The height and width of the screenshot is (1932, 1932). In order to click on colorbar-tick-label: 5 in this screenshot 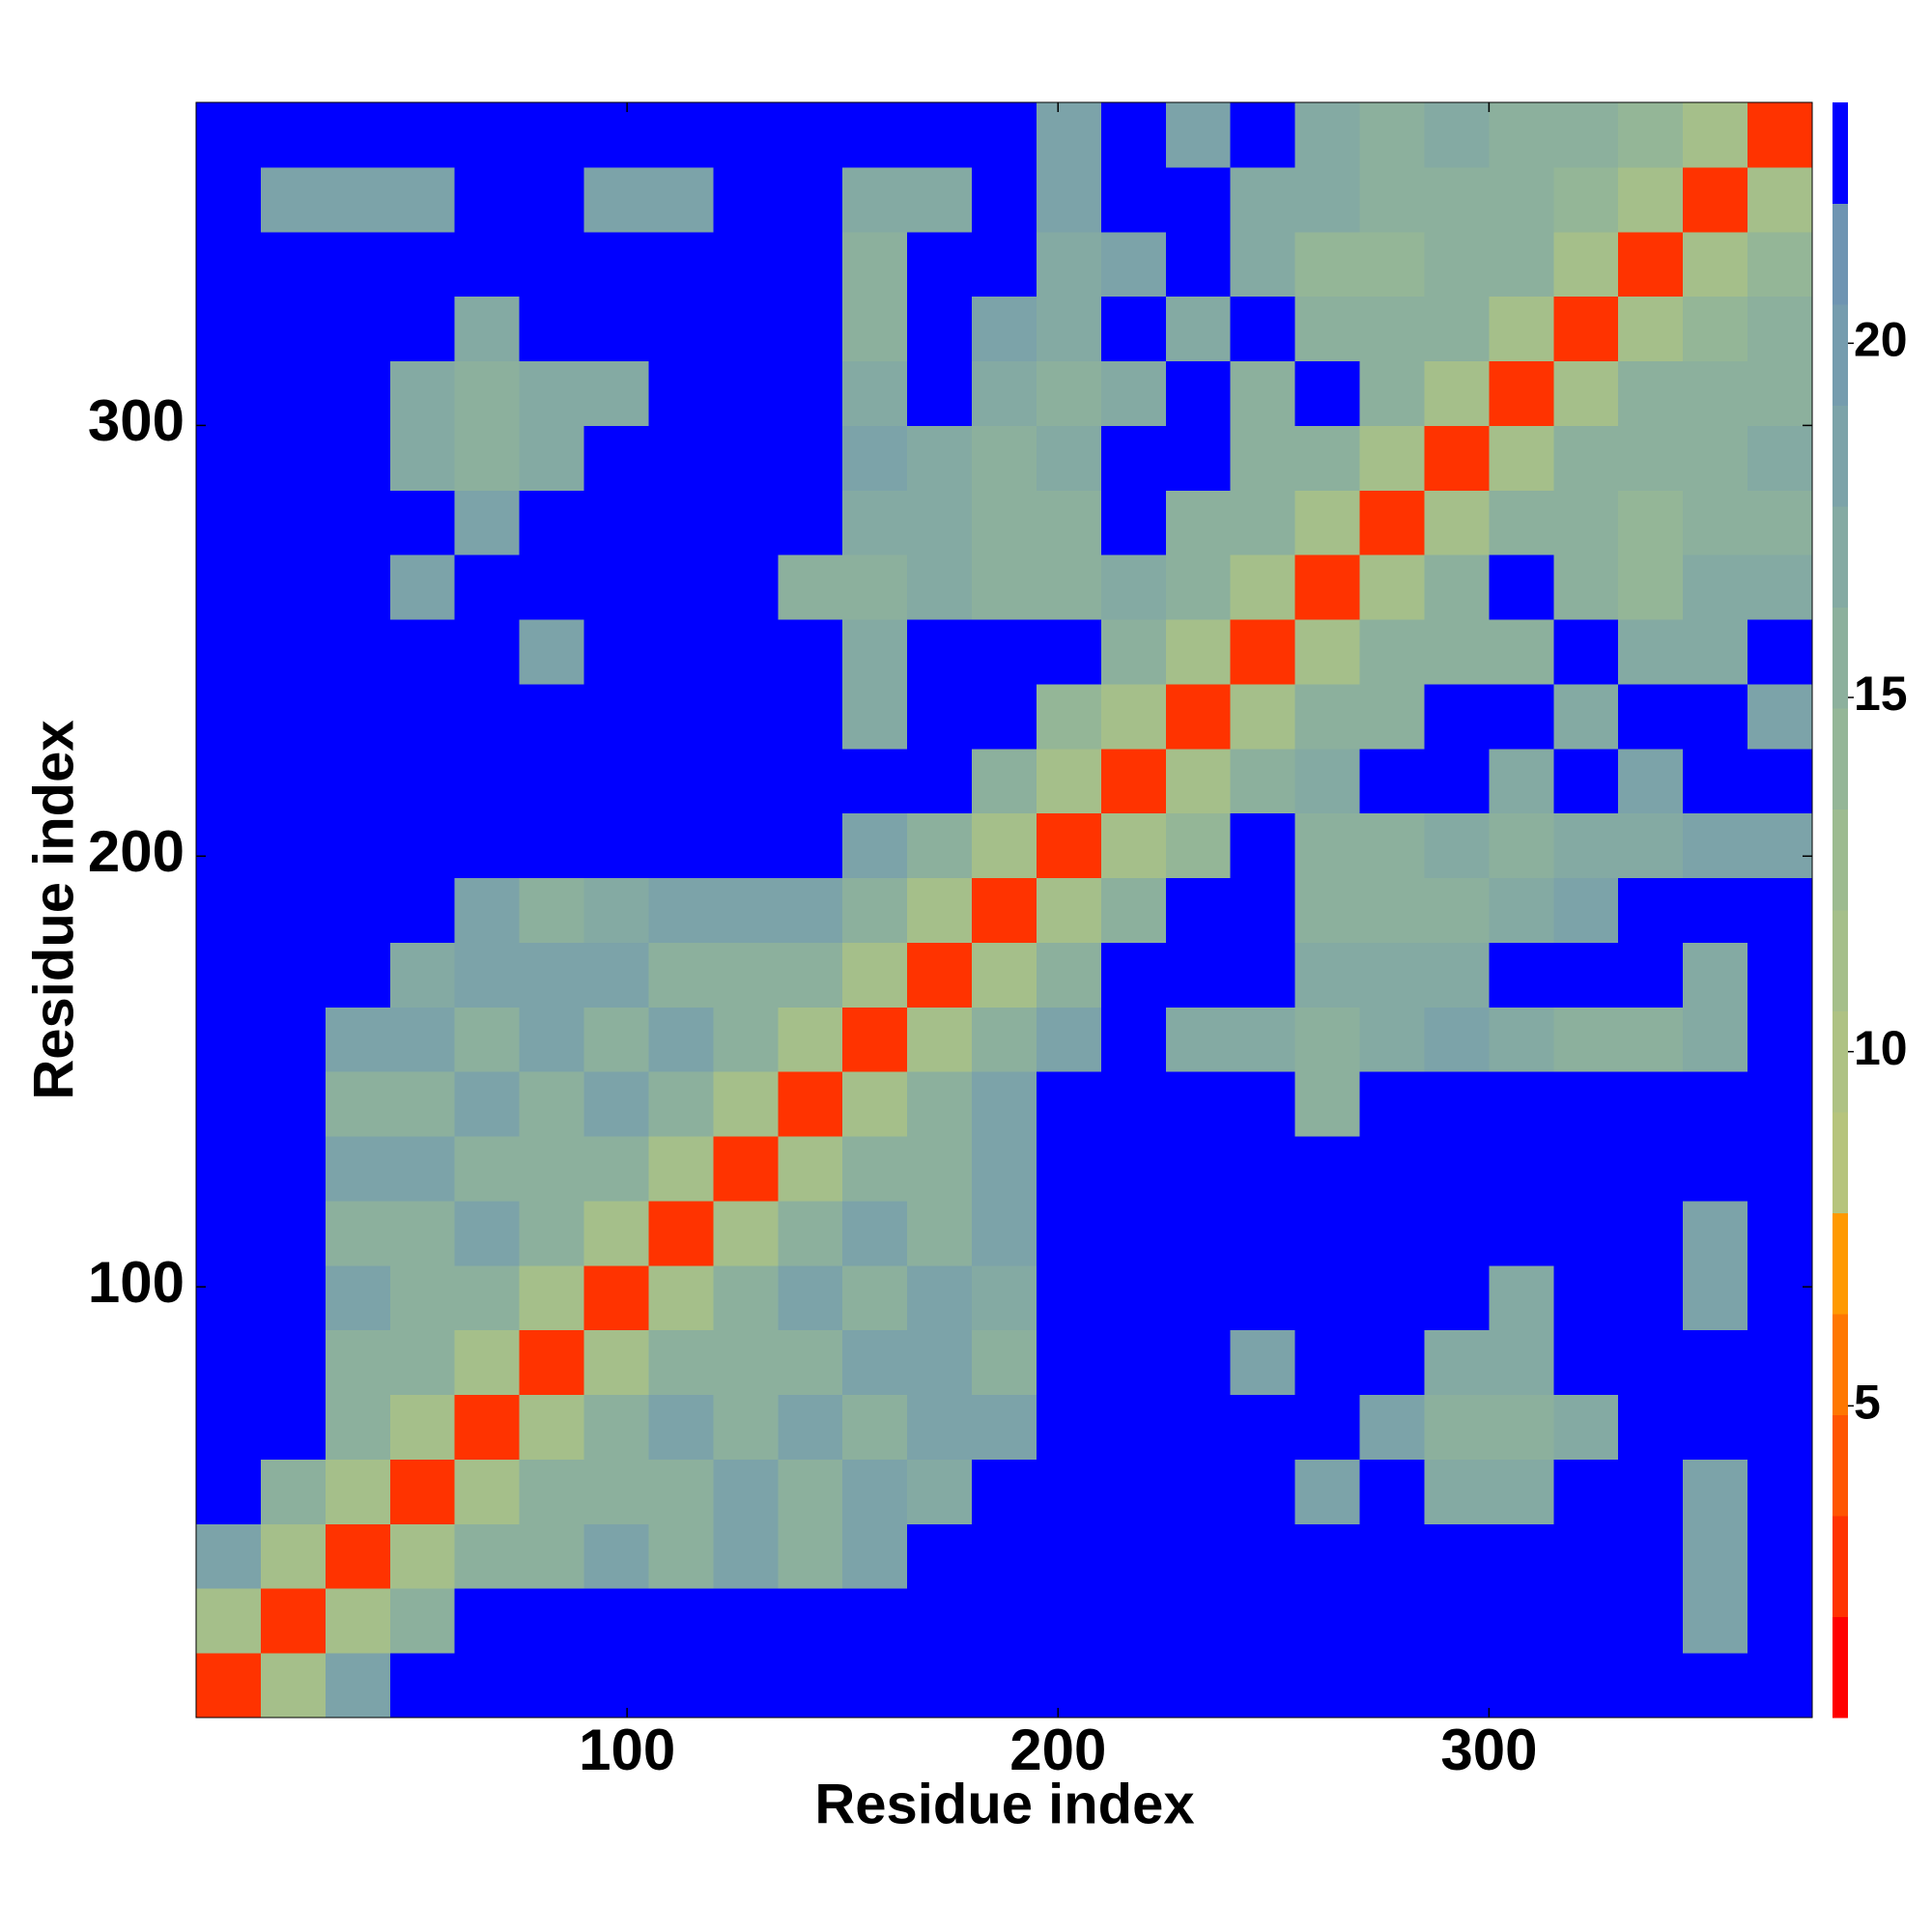, I will do `click(1867, 1403)`.